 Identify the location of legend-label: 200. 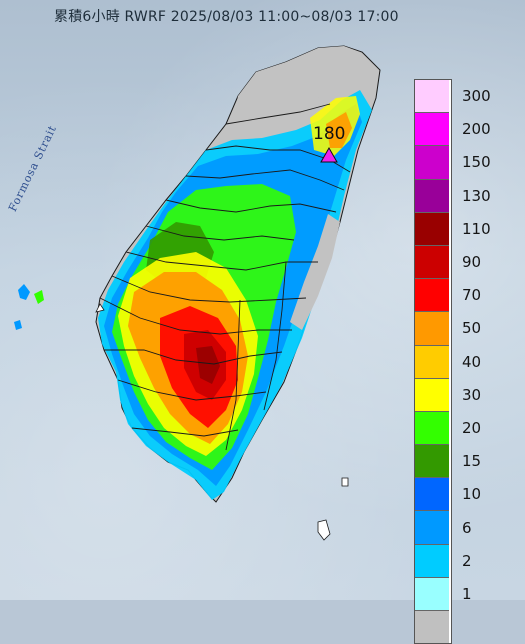
(476, 129).